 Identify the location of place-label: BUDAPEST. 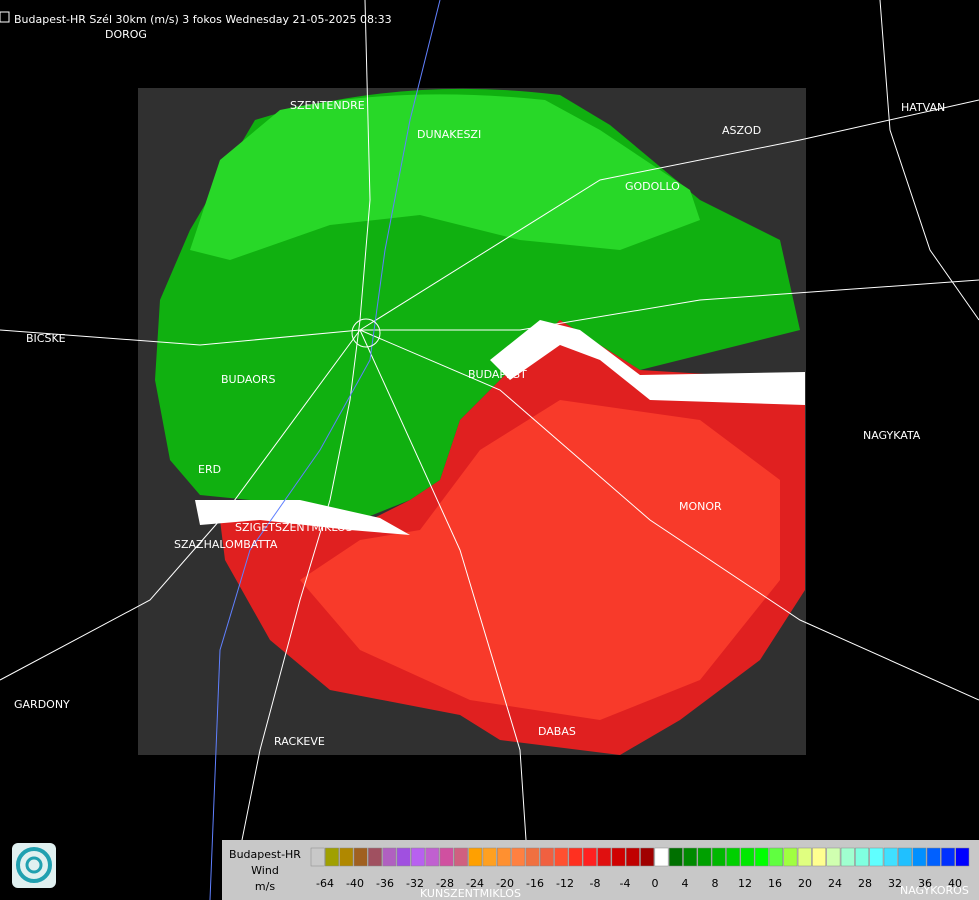
(497, 374).